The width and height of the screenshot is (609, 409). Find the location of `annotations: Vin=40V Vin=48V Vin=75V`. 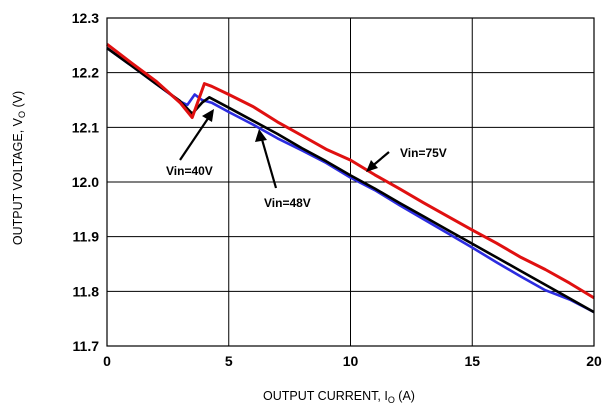

annotations: Vin=40V Vin=48V Vin=75V is located at coordinates (306, 159).